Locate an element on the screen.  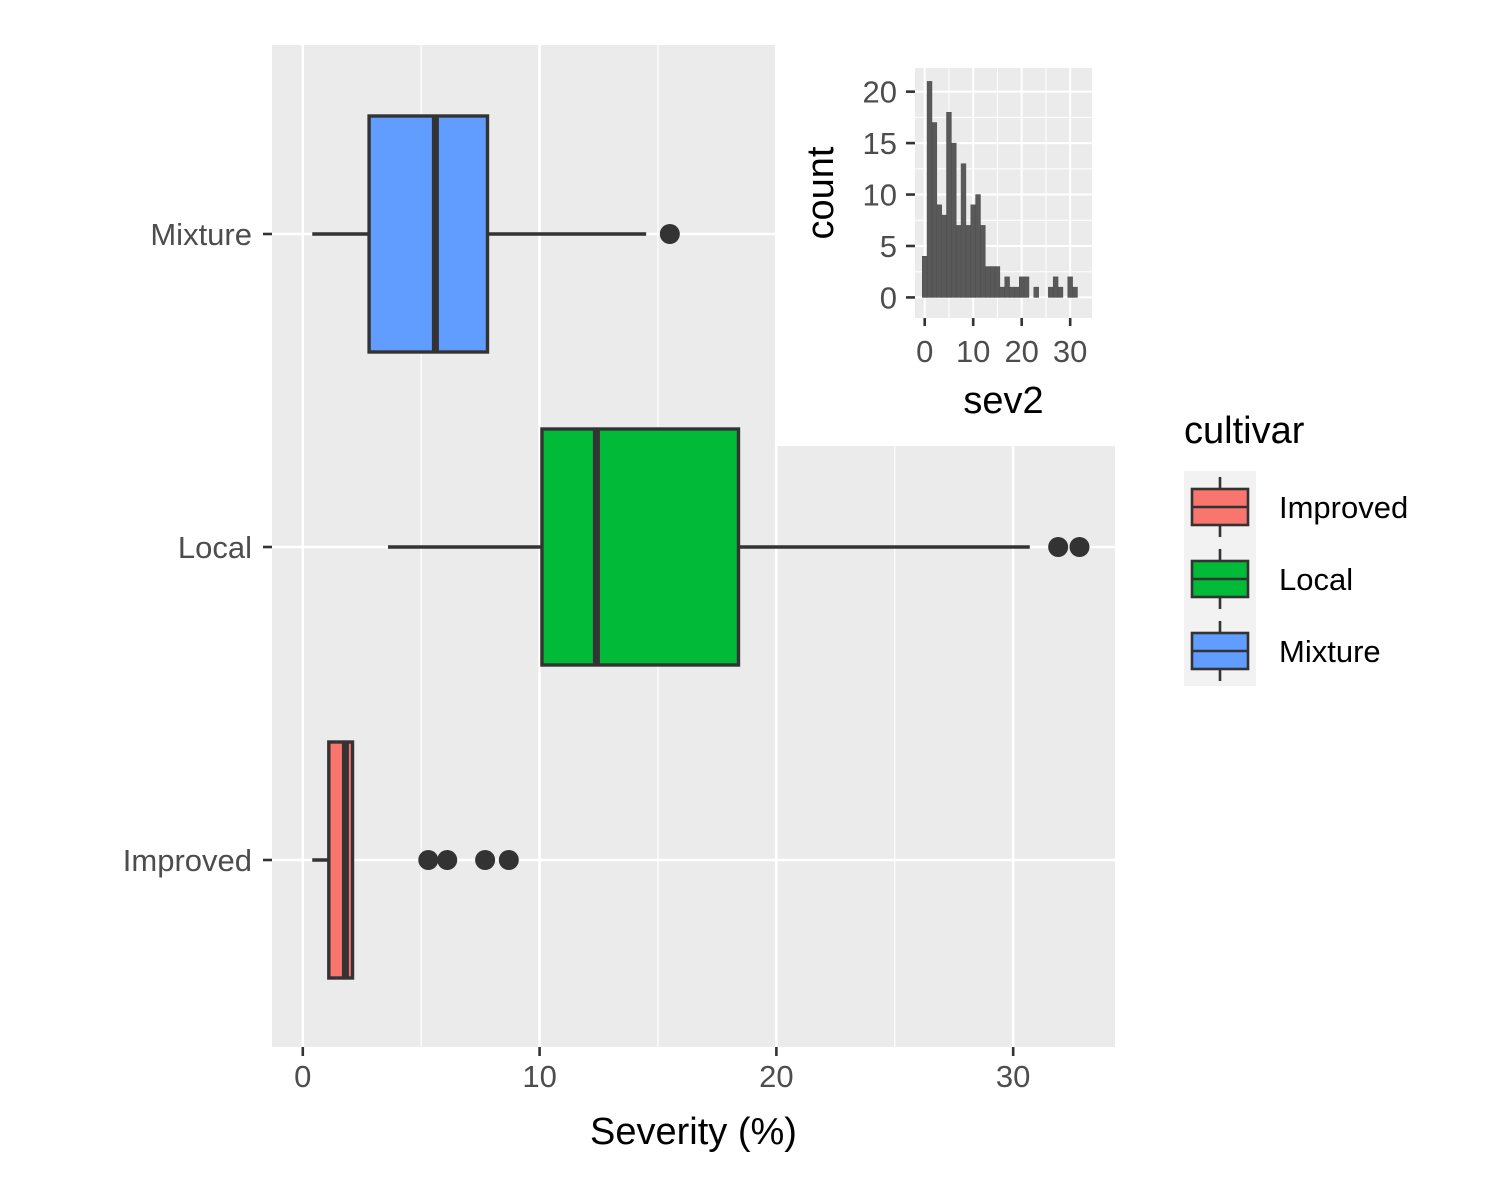
histogram-x-axis: 0 10 20 30 is located at coordinates (1001, 343).